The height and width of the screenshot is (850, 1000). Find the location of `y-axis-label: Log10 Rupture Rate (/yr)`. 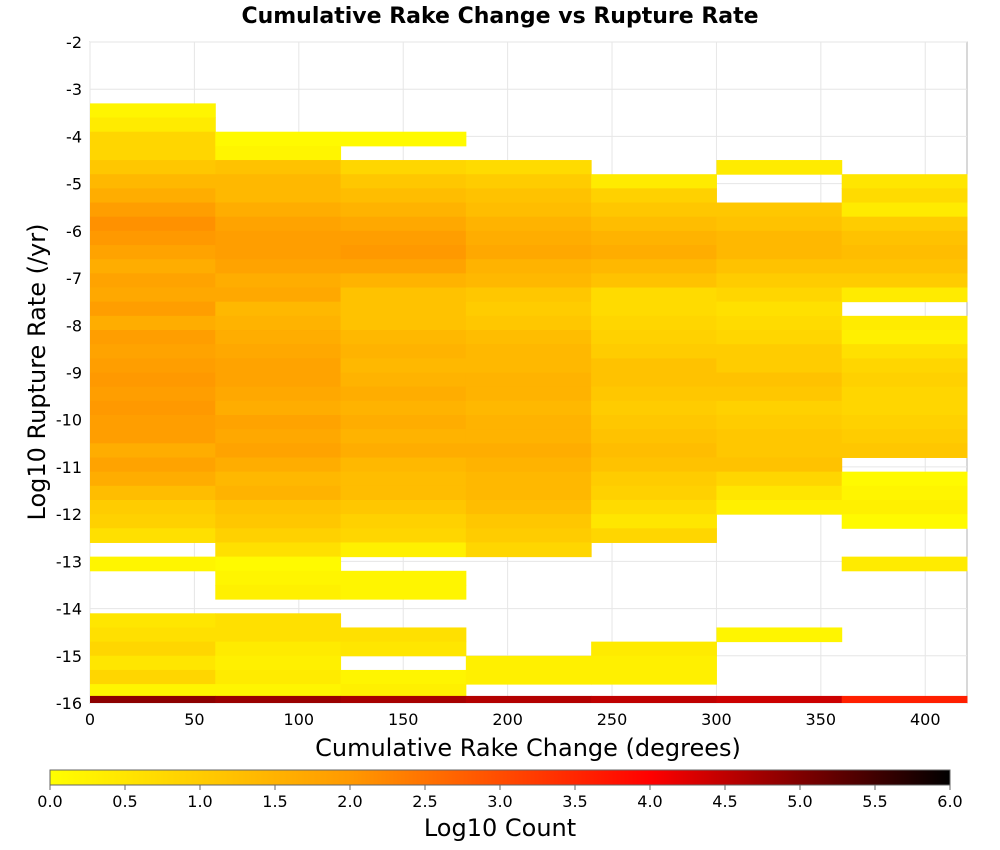

y-axis-label: Log10 Rupture Rate (/yr) is located at coordinates (37, 372).